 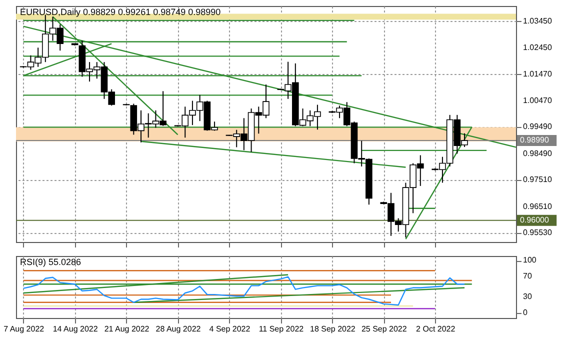 I want to click on y-tick-label: 70, so click(x=527, y=275).